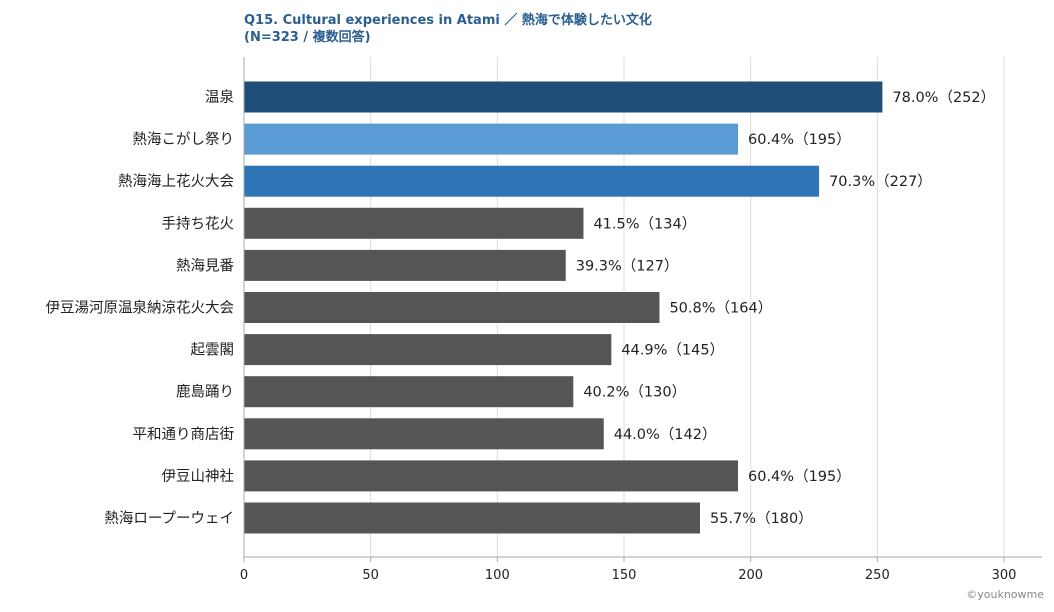  What do you see at coordinates (943, 97) in the screenshot?
I see `value-label: 78.0%（252）` at bounding box center [943, 97].